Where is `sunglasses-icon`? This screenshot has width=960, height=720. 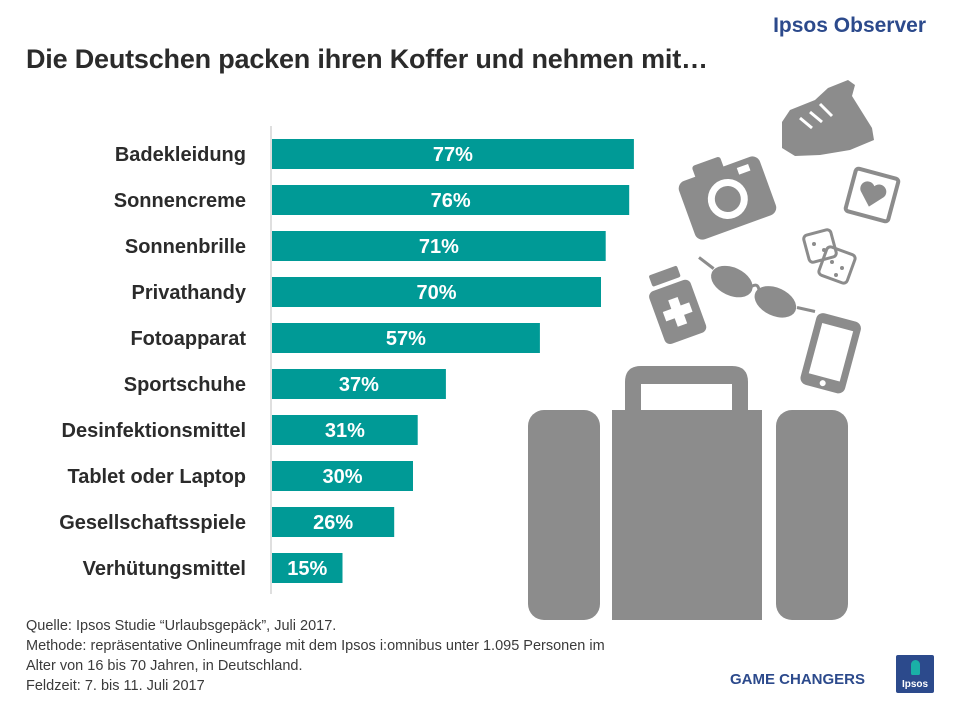 sunglasses-icon is located at coordinates (757, 287).